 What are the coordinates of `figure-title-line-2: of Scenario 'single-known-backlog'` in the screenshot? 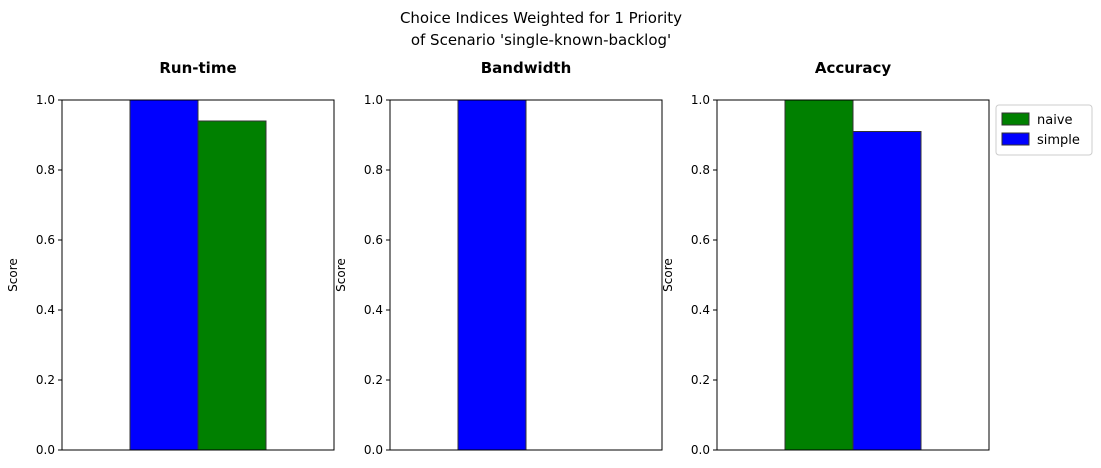 It's located at (541, 40).